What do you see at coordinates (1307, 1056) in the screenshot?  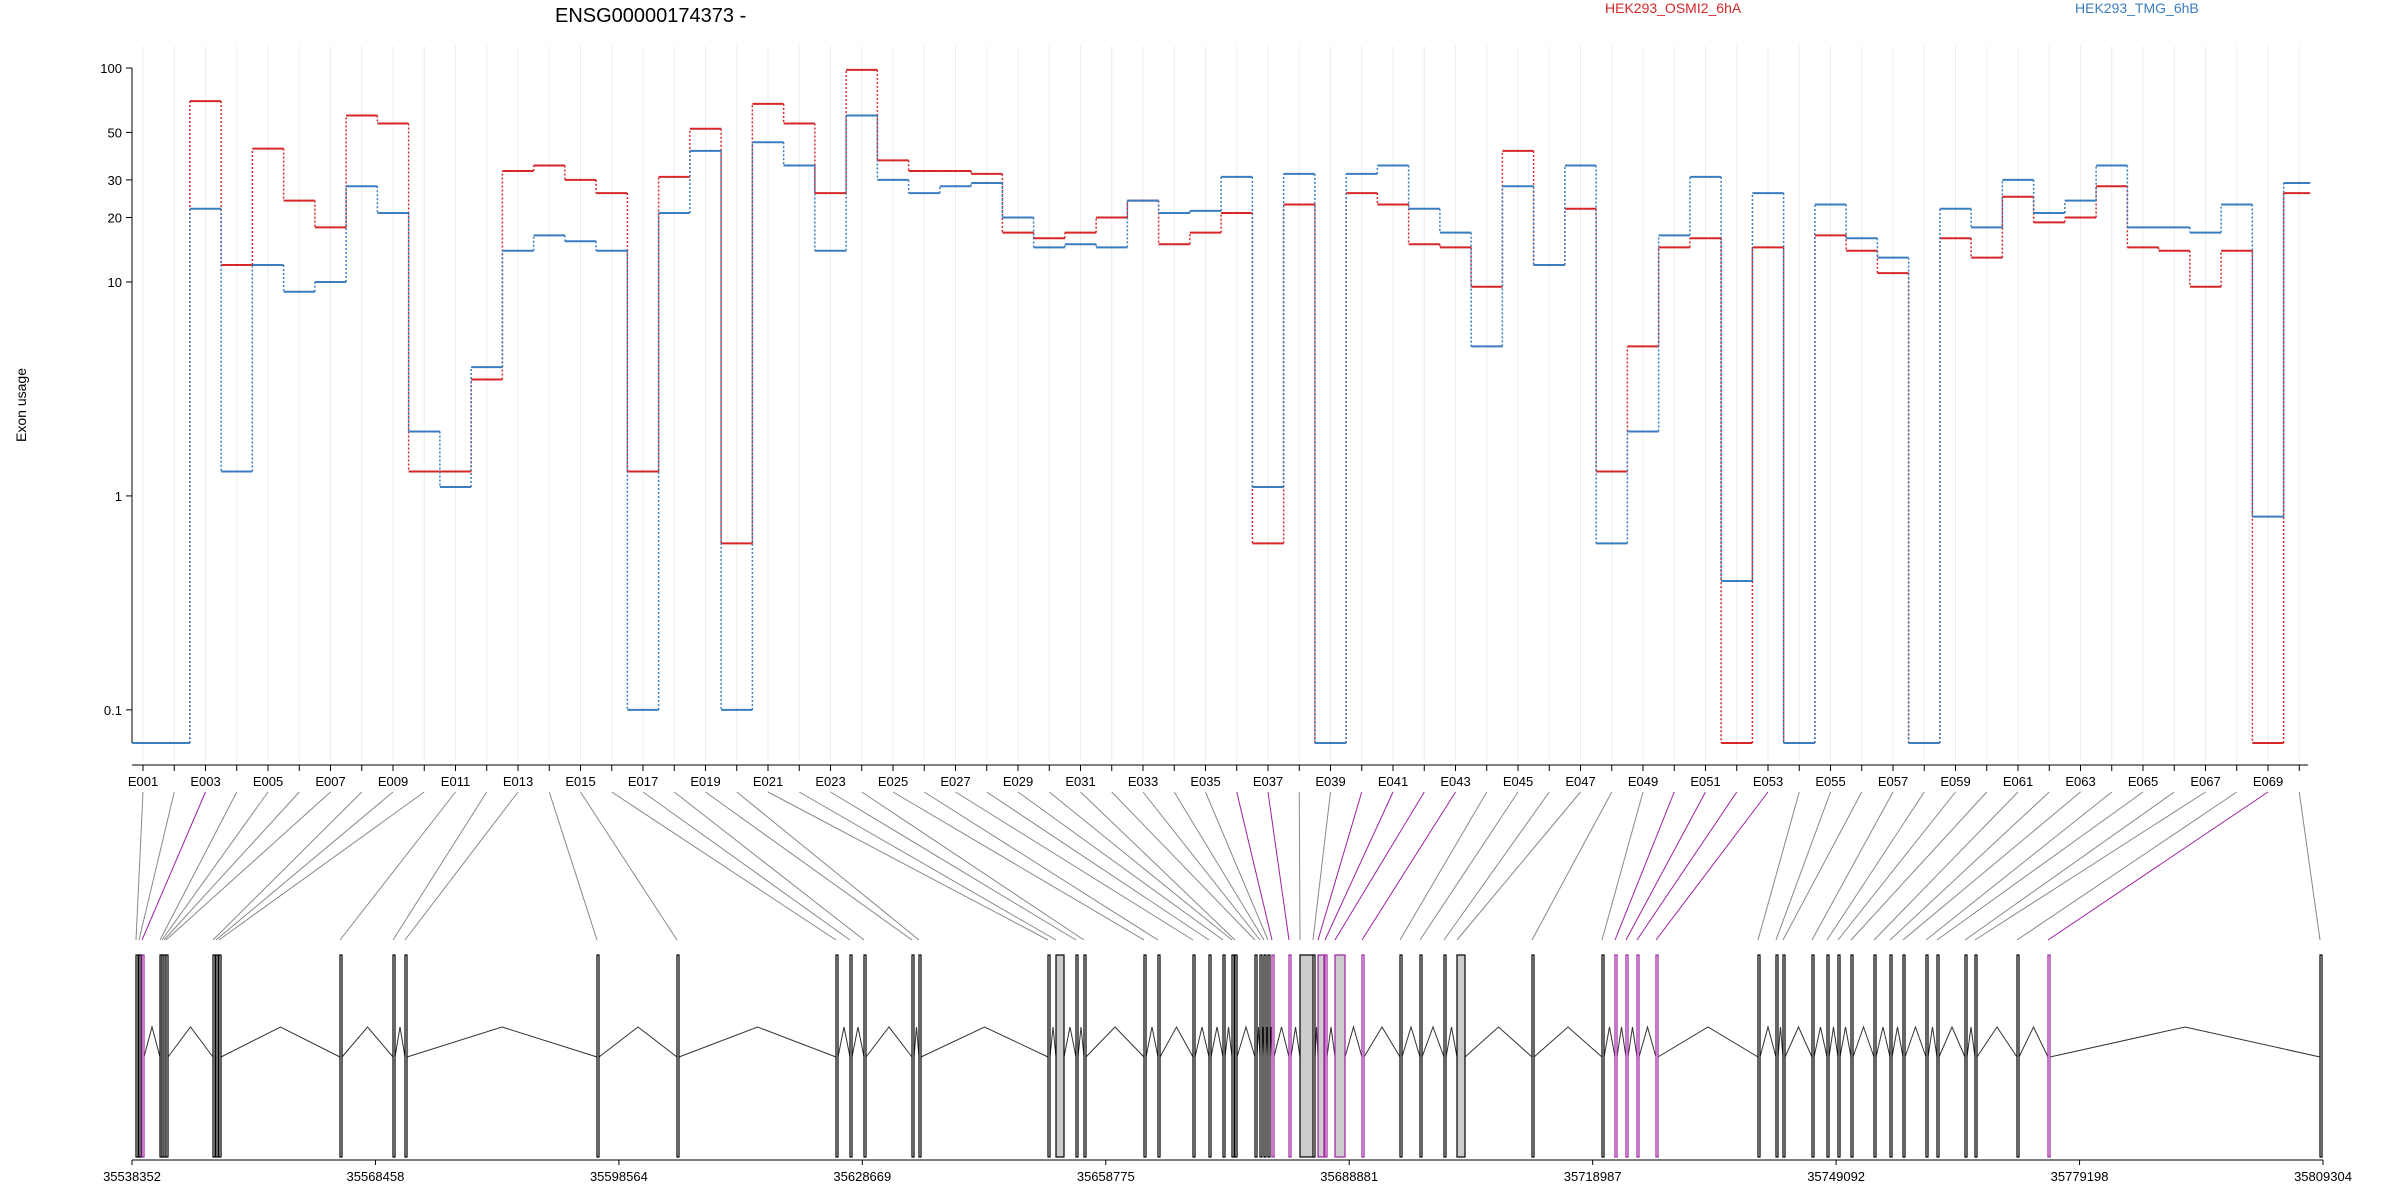 I see `exon-box-E038` at bounding box center [1307, 1056].